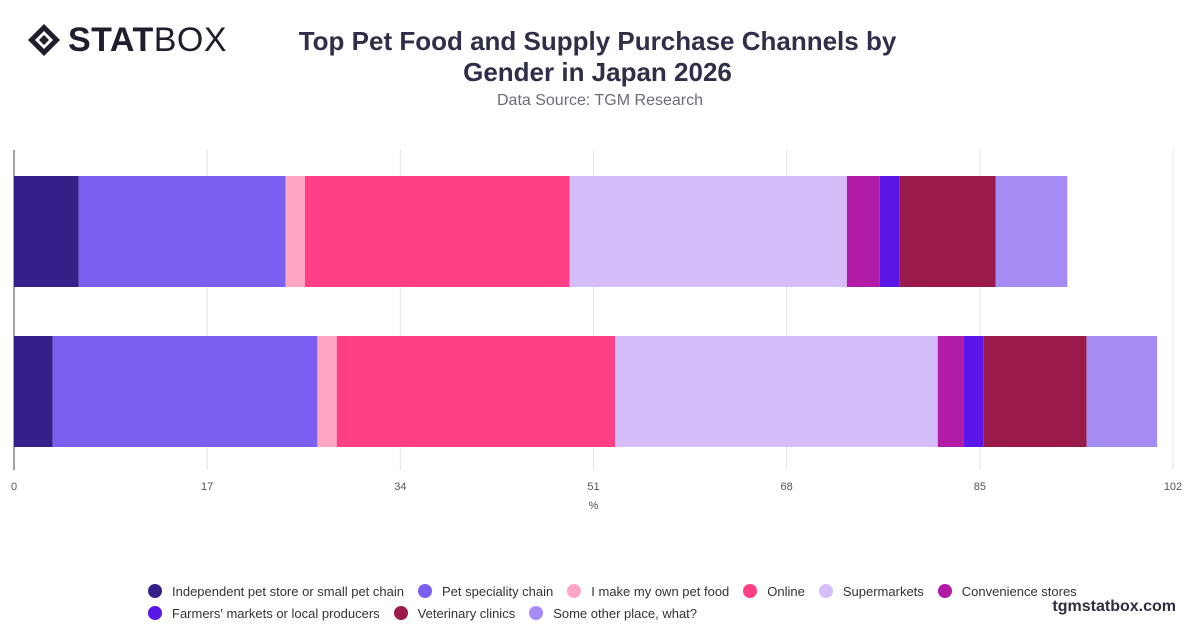 The width and height of the screenshot is (1200, 628). Describe the element at coordinates (148, 40) in the screenshot. I see `logo-wordmark: STATBOX` at that location.